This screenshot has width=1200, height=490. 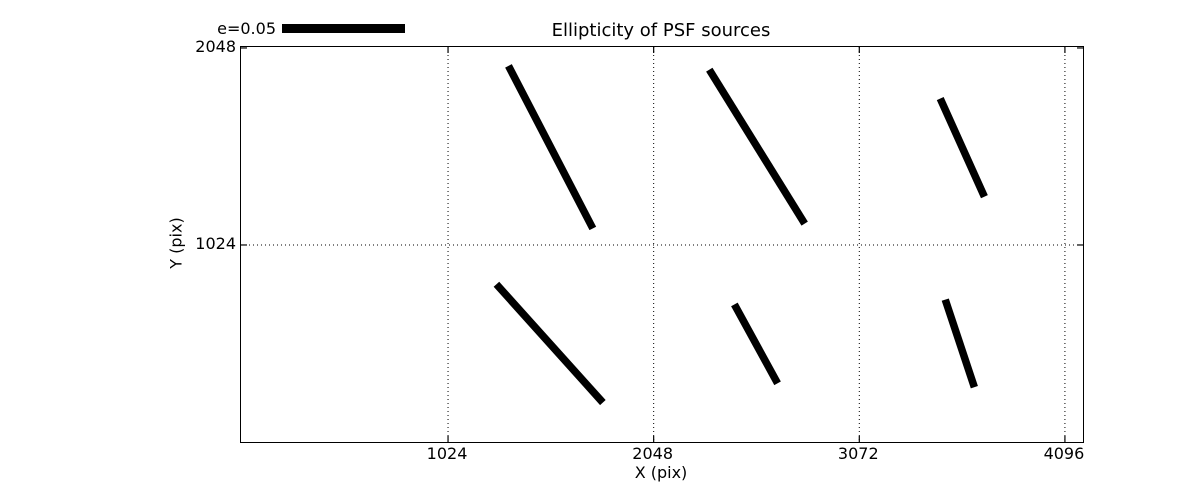 I want to click on x-tick-label: 3072, so click(x=858, y=453).